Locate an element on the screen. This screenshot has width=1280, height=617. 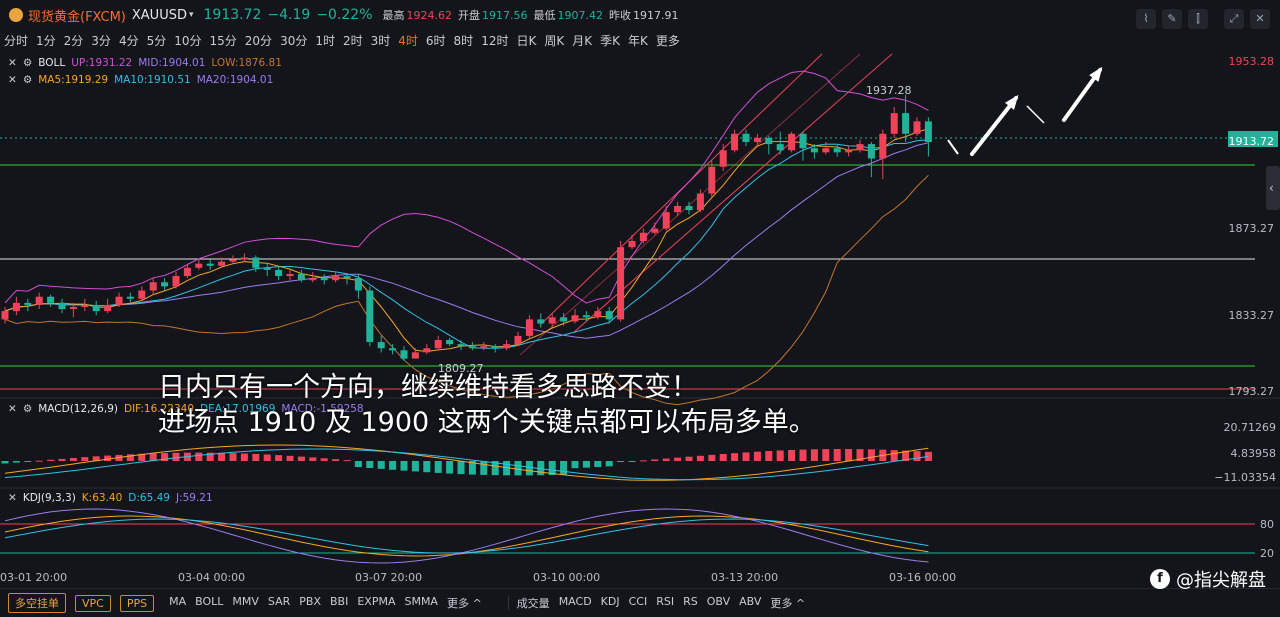
timeframe-14: 6时 is located at coordinates (435, 40).